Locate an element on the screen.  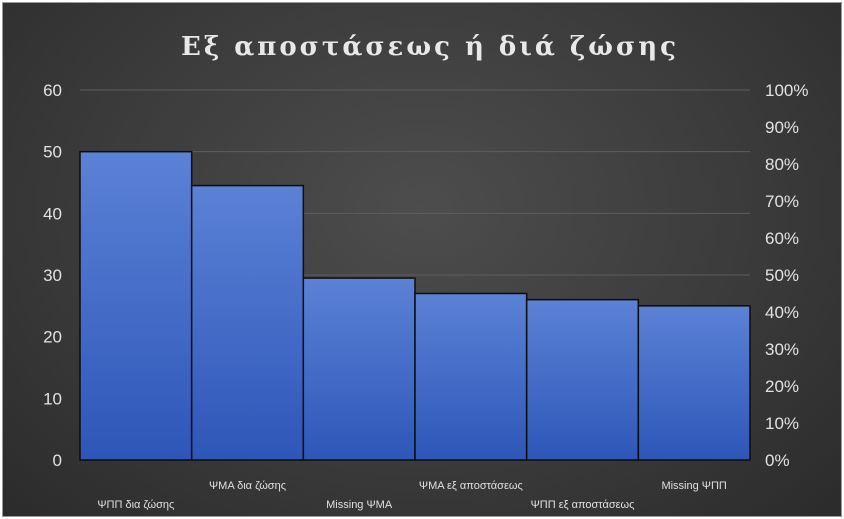
y2-tick-label: 20% is located at coordinates (782, 386).